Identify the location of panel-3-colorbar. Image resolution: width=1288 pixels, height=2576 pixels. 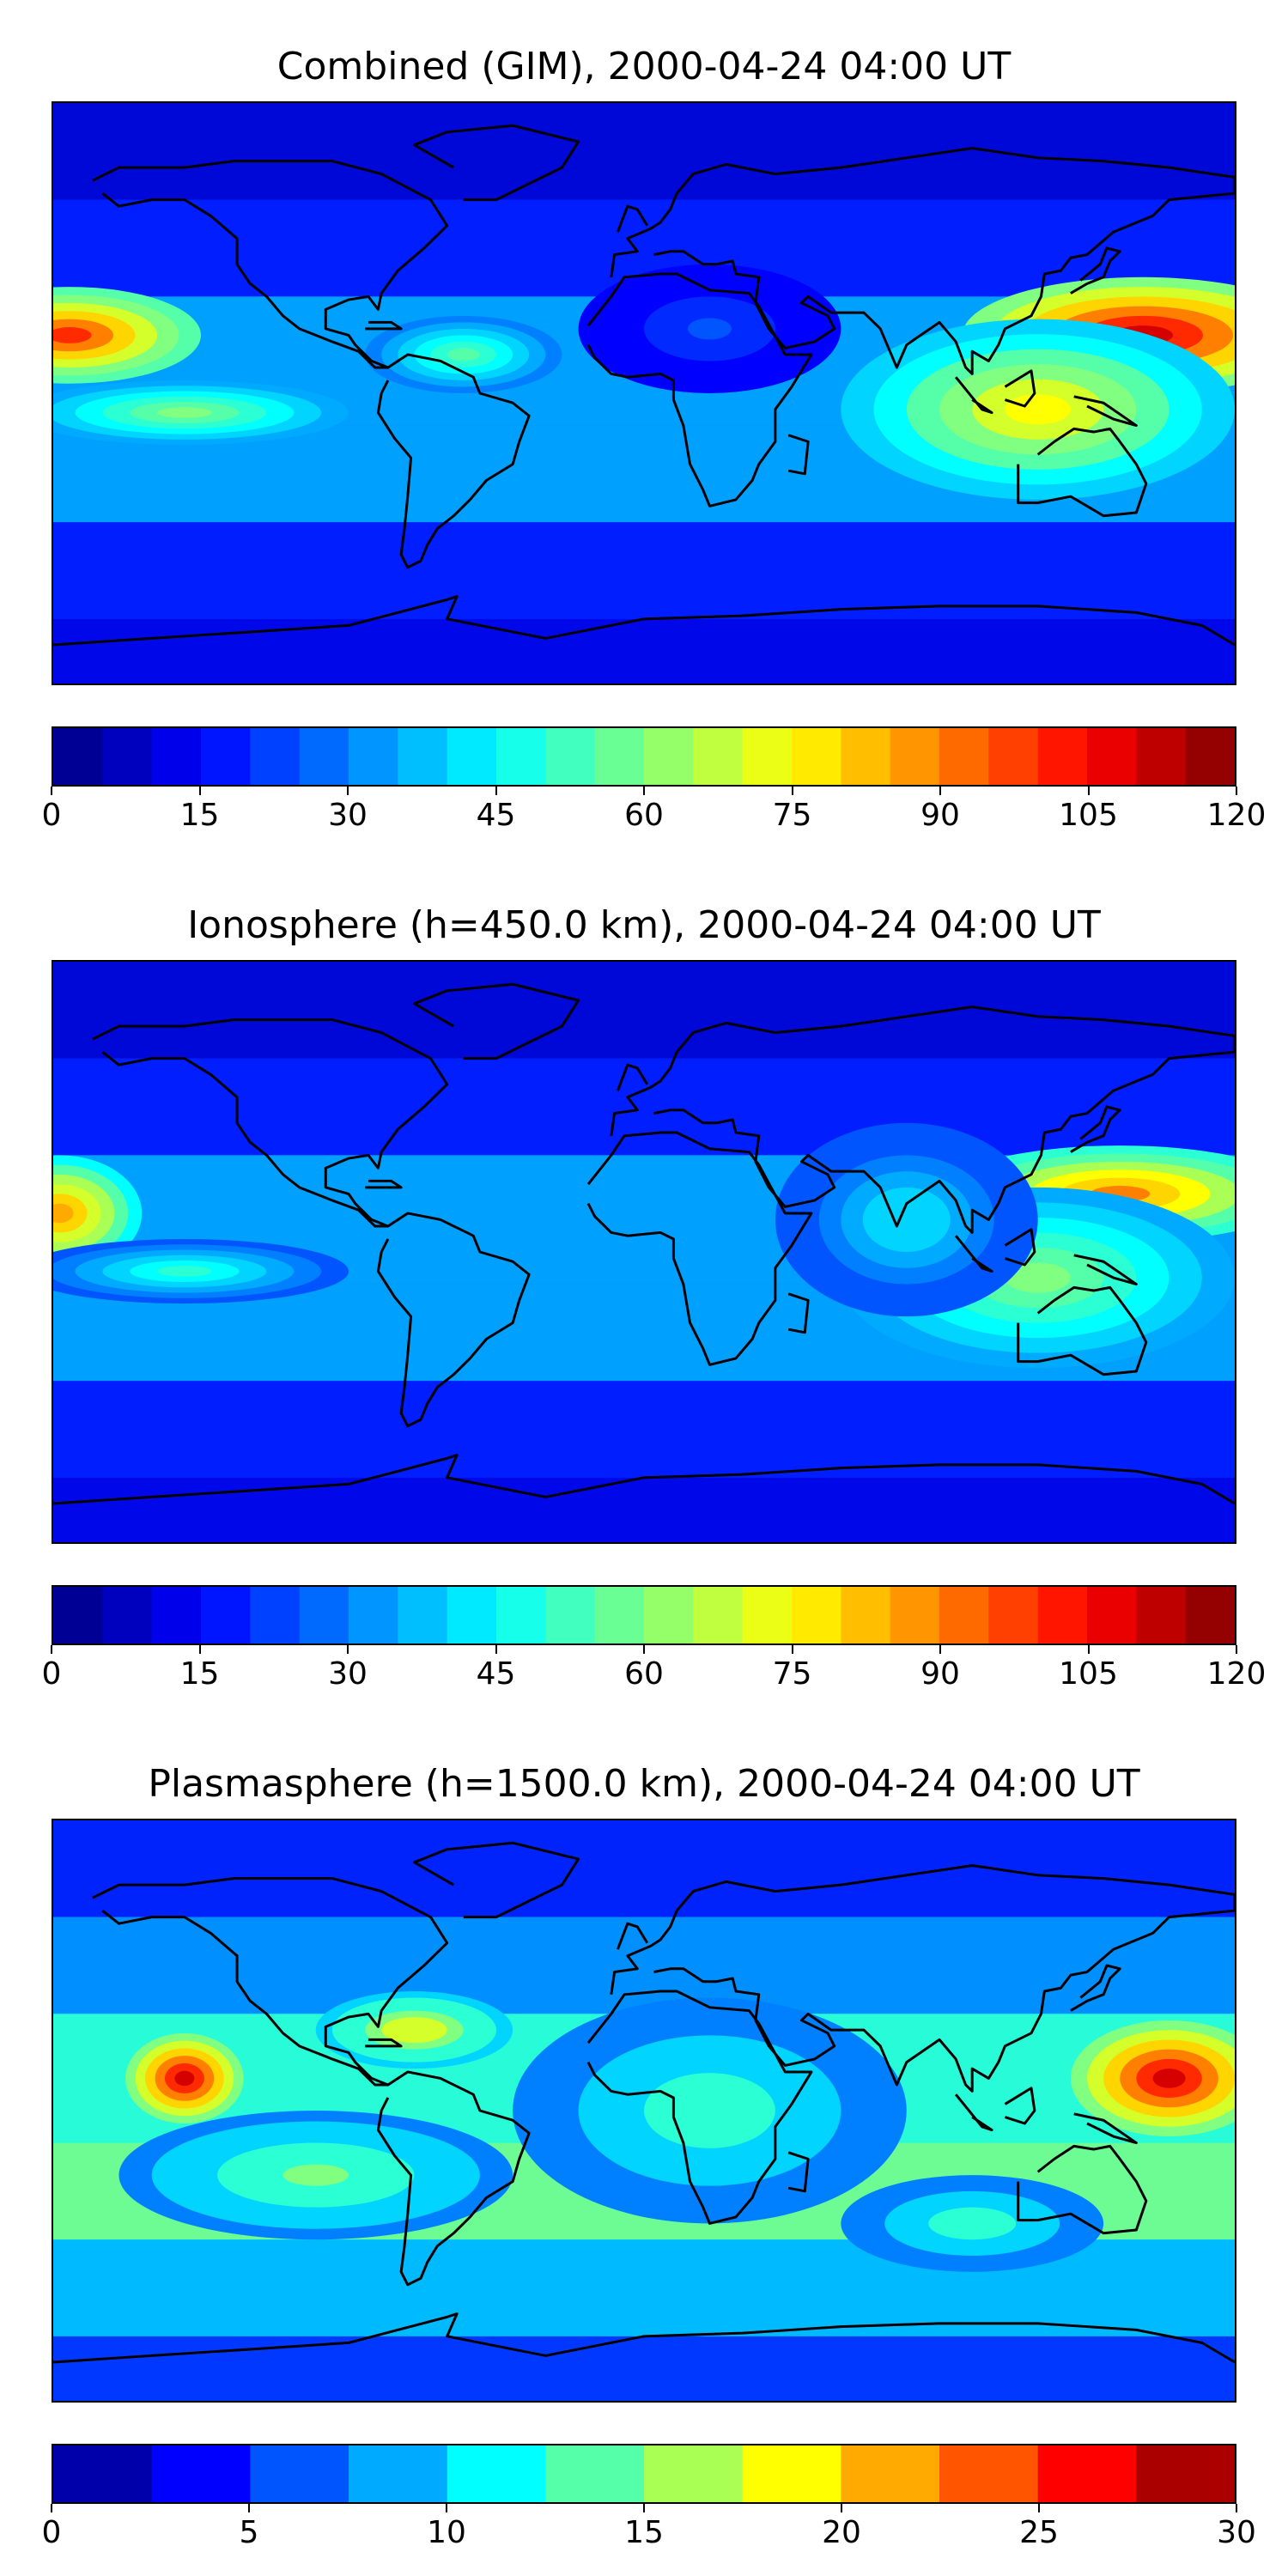
(644, 2474).